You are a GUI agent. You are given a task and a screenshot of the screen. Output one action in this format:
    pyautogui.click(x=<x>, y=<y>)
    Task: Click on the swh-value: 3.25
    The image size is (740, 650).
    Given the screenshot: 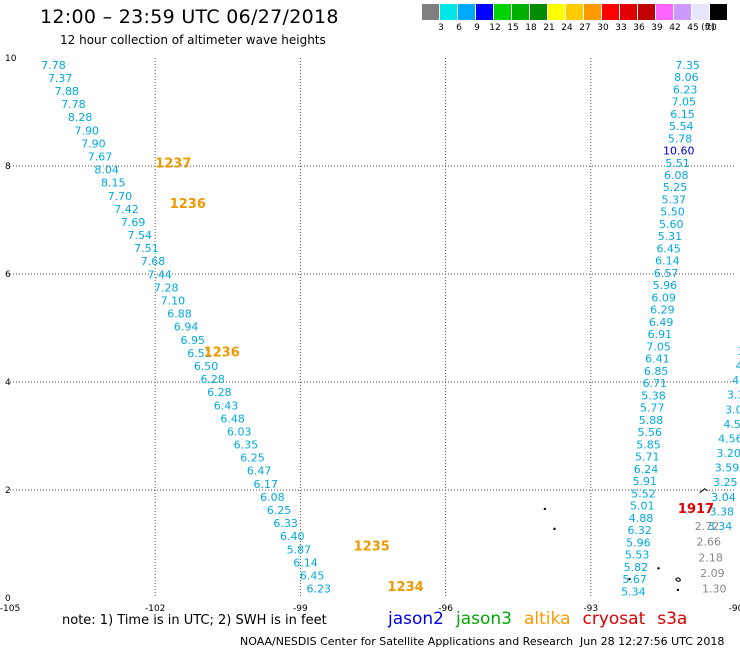 What is the action you would take?
    pyautogui.click(x=725, y=482)
    